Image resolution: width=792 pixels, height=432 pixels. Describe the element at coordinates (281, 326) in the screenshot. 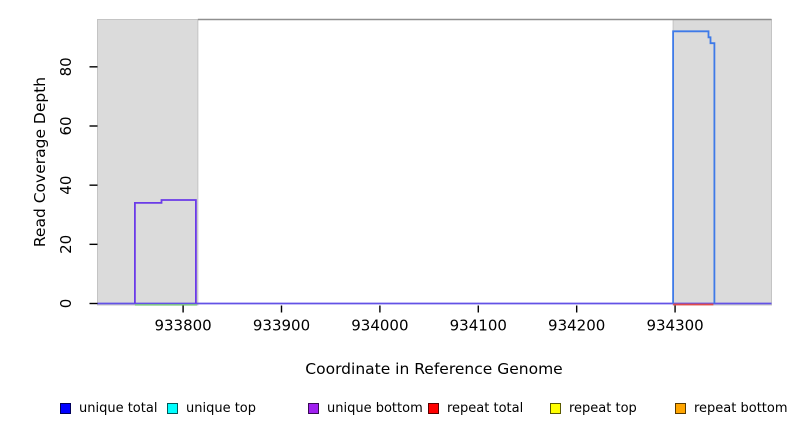

I see `x-tick-label-933900: 933900` at that location.